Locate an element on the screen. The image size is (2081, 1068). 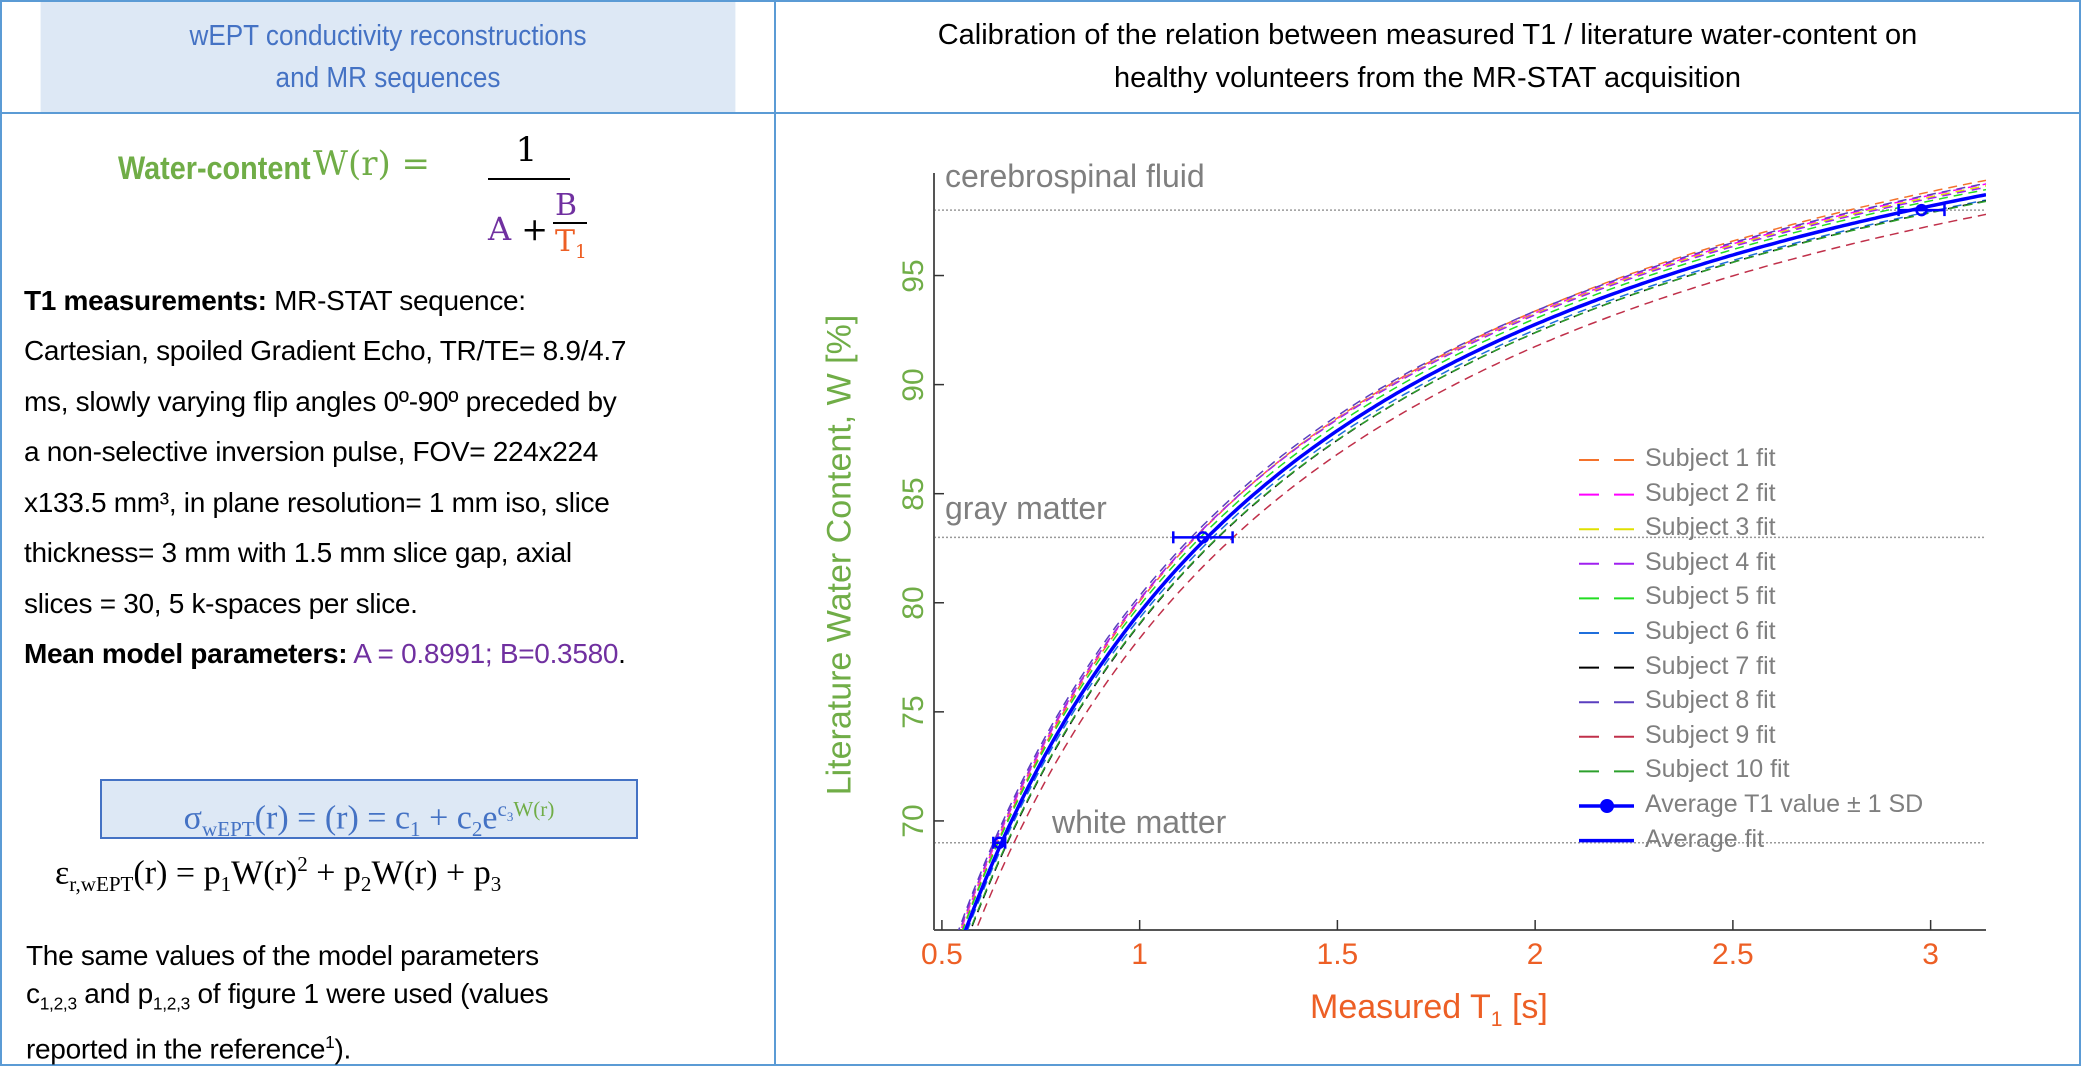
left-header-line1: wEPT conductivity reconstructions is located at coordinates (388, 36).